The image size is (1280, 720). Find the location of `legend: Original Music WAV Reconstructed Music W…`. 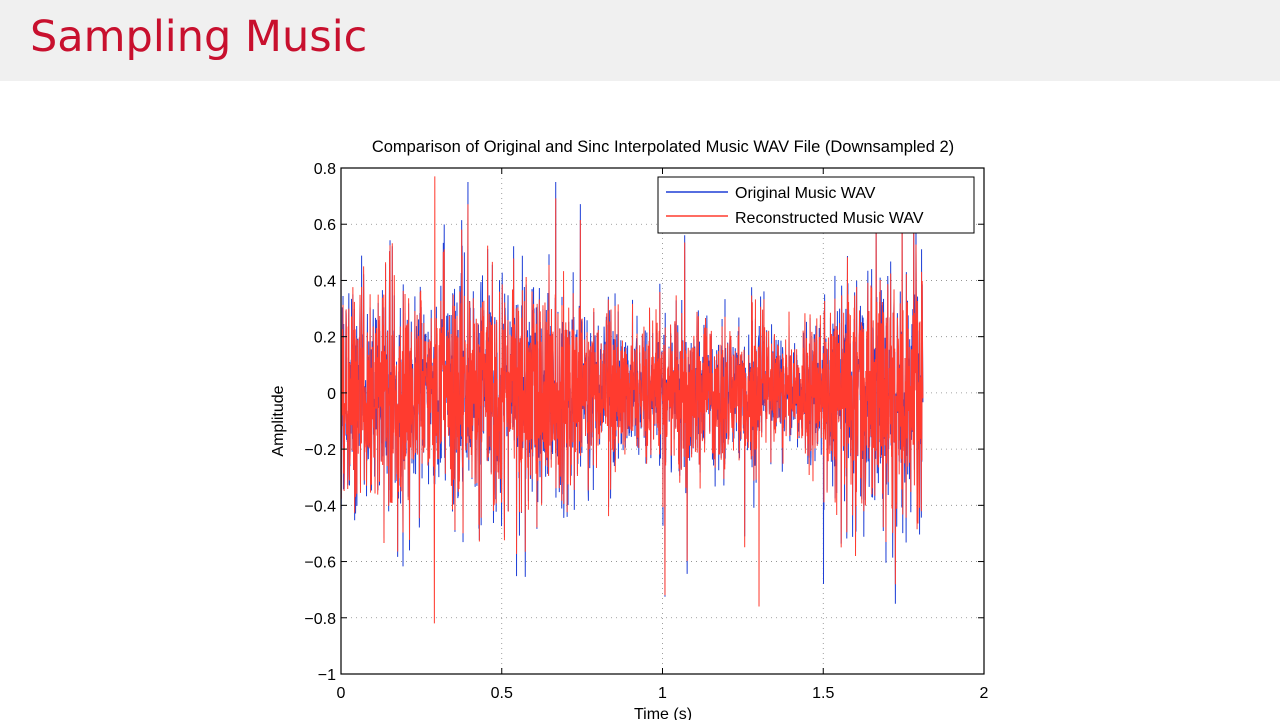

legend: Original Music WAV Reconstructed Music W… is located at coordinates (816, 205).